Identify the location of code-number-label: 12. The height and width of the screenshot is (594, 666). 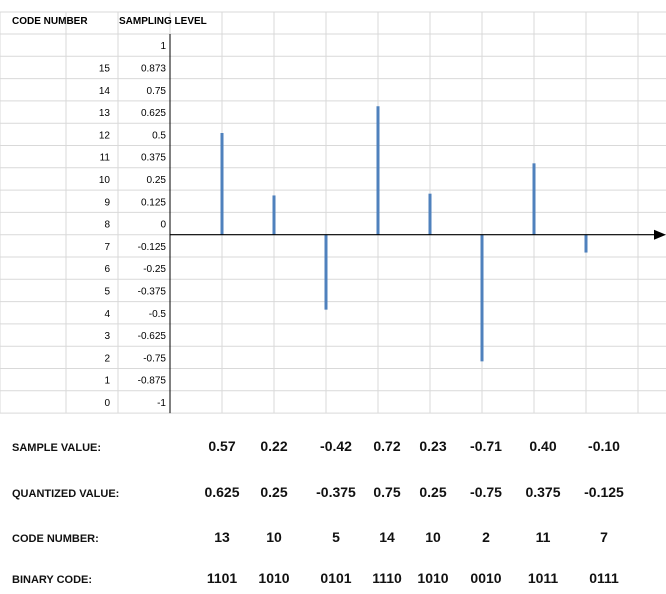
(105, 135).